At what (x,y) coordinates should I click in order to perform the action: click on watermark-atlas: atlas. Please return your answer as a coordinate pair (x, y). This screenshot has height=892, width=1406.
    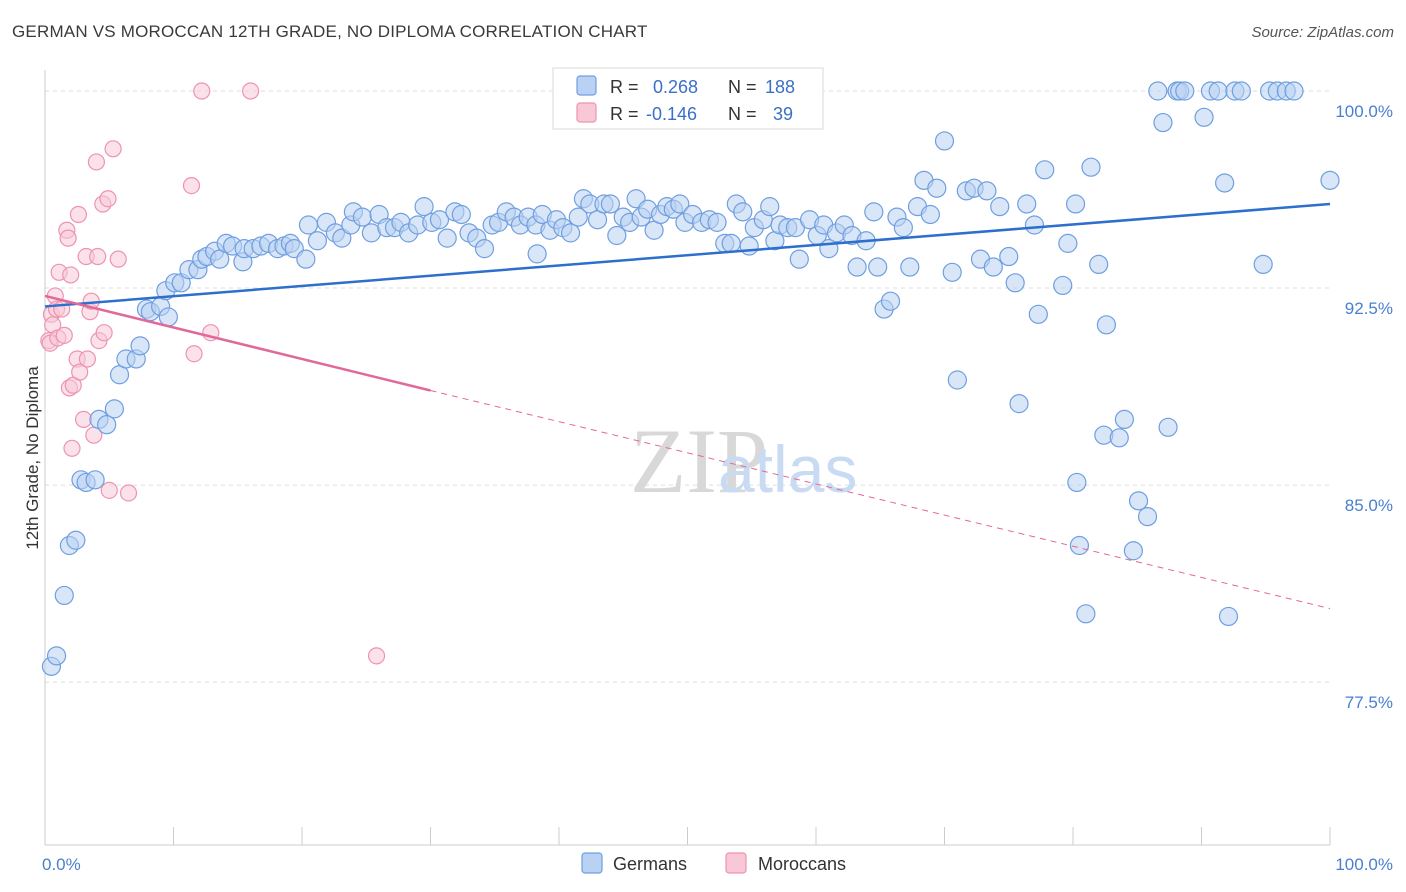
    Looking at the image, I should click on (787, 469).